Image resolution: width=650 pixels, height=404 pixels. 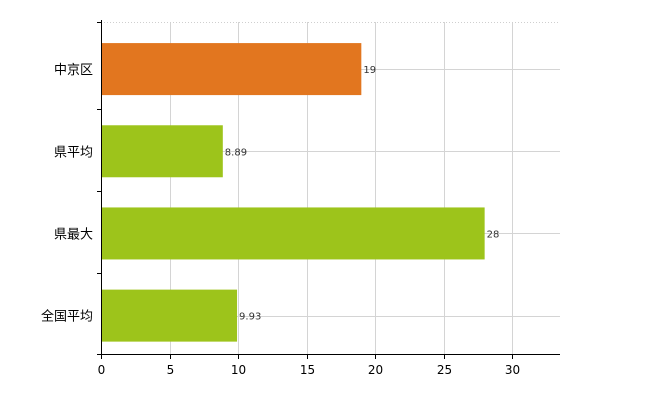 I want to click on category-label-1: 県平均, so click(x=73, y=152).